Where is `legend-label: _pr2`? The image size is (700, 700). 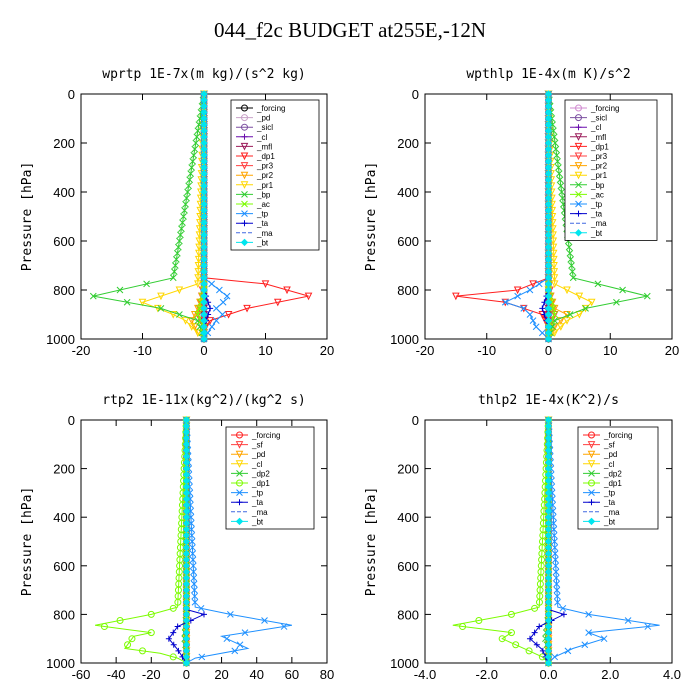
legend-label: _pr2 is located at coordinates (265, 175).